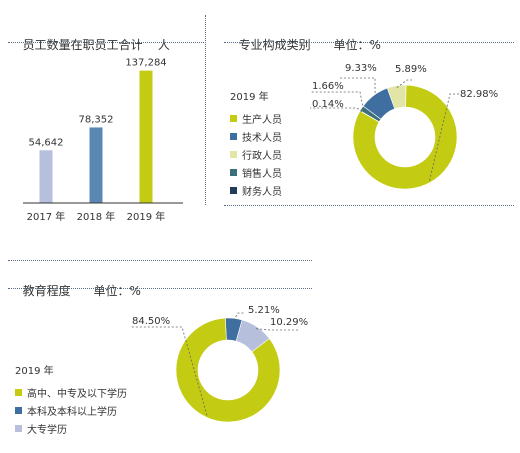 The height and width of the screenshot is (453, 520). I want to click on legend-label: 销售人员, so click(262, 174).